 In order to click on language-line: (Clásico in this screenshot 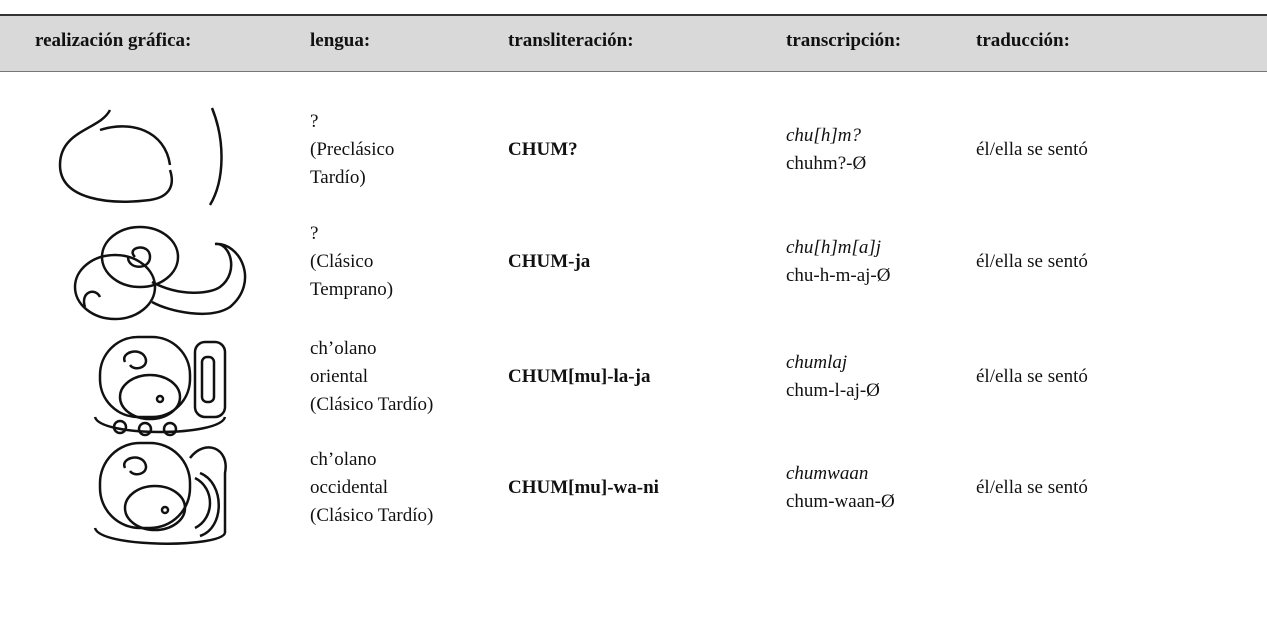, I will do `click(342, 261)`.